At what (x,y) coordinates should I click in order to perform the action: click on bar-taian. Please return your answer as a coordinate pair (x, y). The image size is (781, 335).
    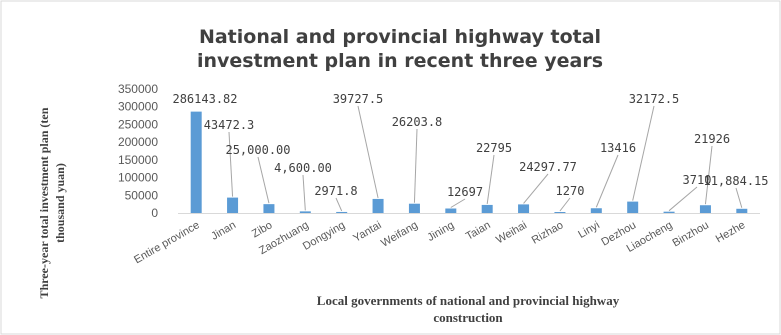
    Looking at the image, I should click on (487, 208).